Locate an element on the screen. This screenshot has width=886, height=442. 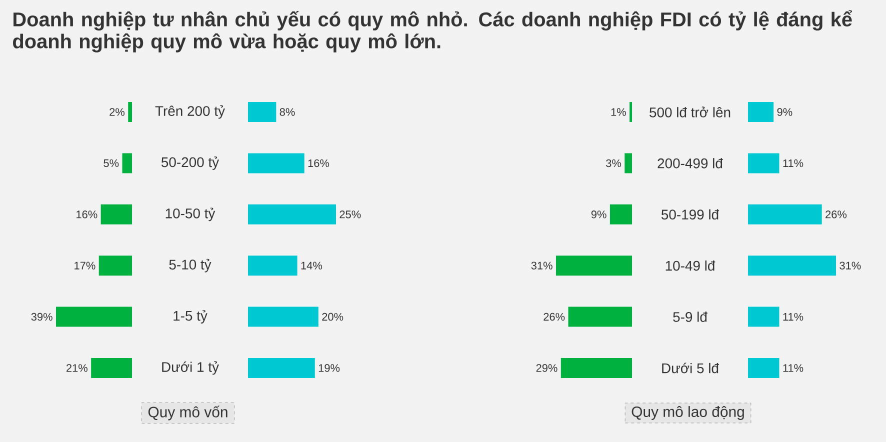
x-axis-title: Quy mô vốn is located at coordinates (188, 413).